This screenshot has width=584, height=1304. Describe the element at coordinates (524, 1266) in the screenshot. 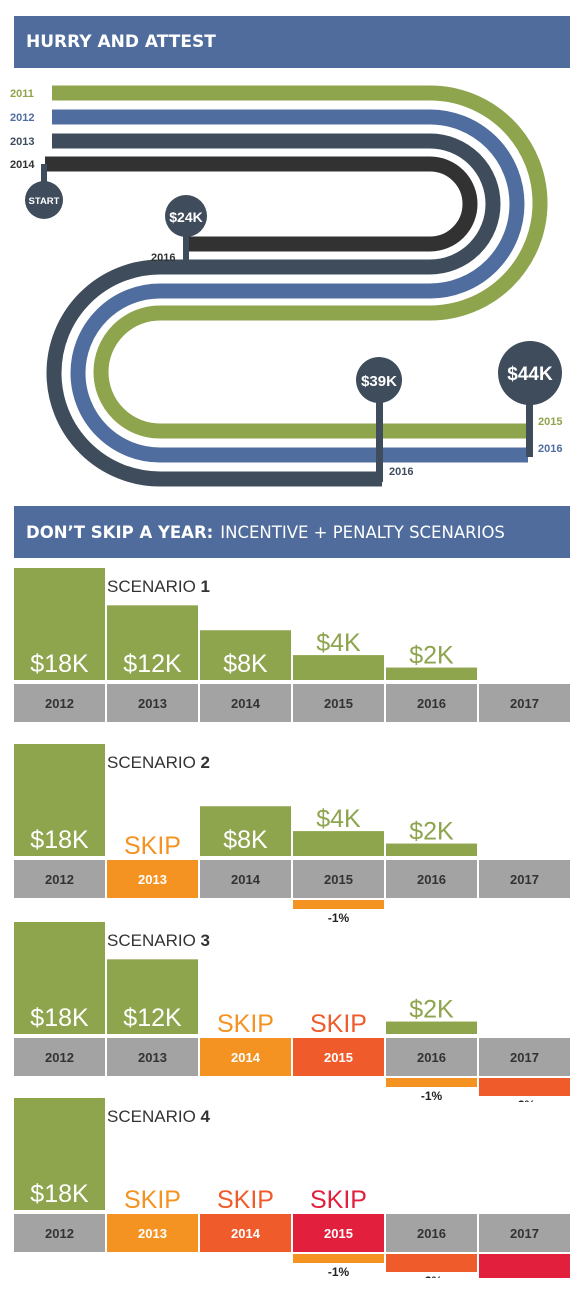

I see `penalty-bar-2017` at that location.